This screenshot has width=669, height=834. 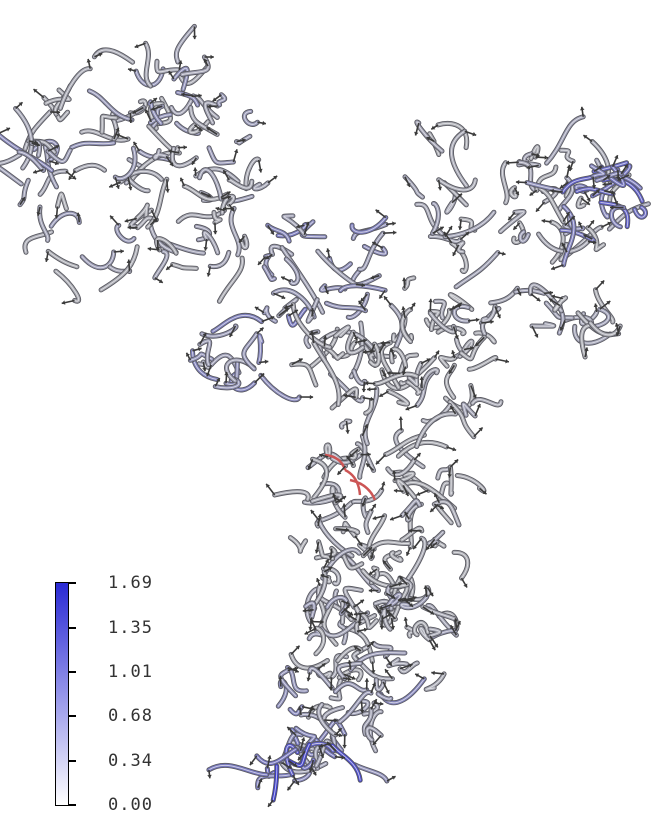 What do you see at coordinates (363, 489) in the screenshot?
I see `highlighted-strand` at bounding box center [363, 489].